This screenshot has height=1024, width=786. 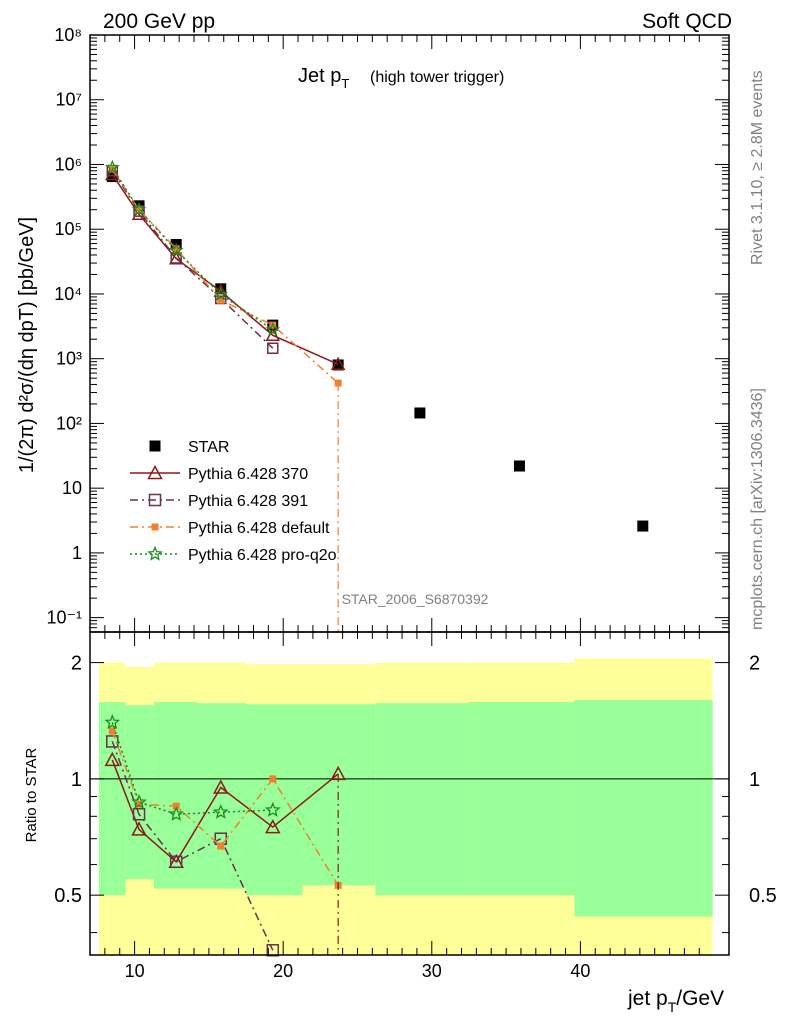 I want to click on y-tick-label: 10³, so click(x=69, y=359).